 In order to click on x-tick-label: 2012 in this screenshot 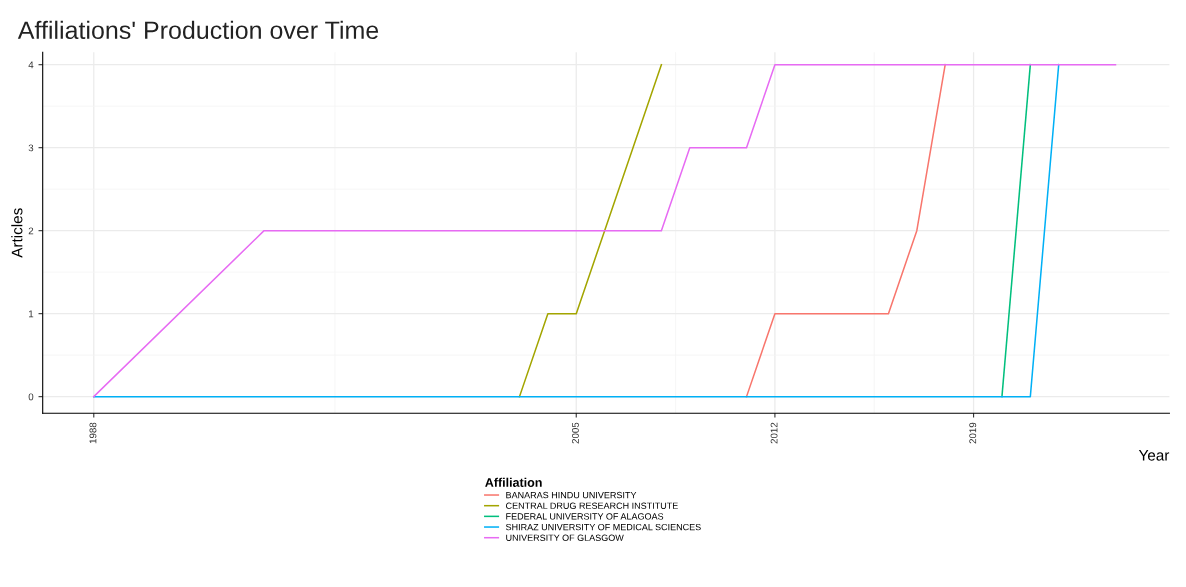, I will do `click(774, 433)`.